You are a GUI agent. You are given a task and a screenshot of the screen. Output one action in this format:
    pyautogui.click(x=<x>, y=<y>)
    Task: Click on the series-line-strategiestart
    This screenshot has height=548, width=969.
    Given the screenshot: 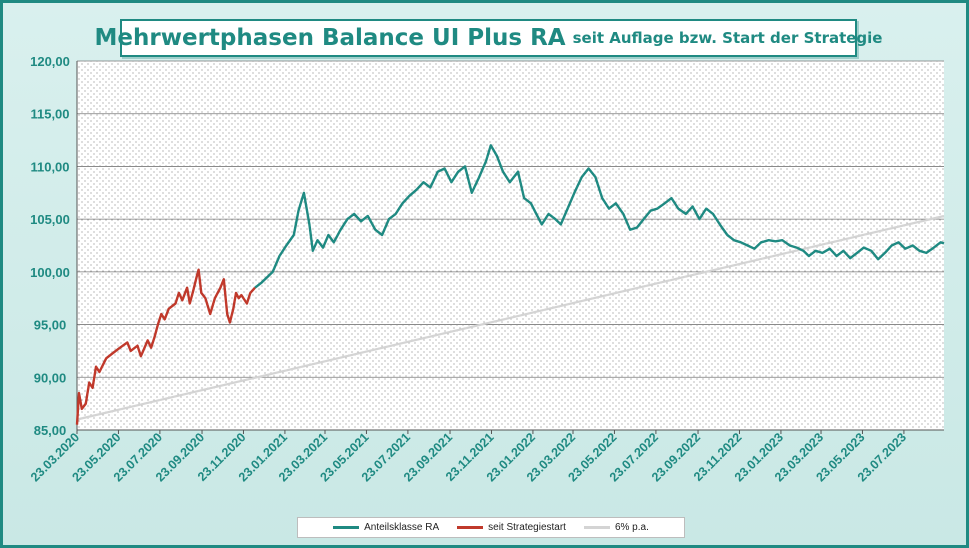 What is the action you would take?
    pyautogui.click(x=165, y=346)
    